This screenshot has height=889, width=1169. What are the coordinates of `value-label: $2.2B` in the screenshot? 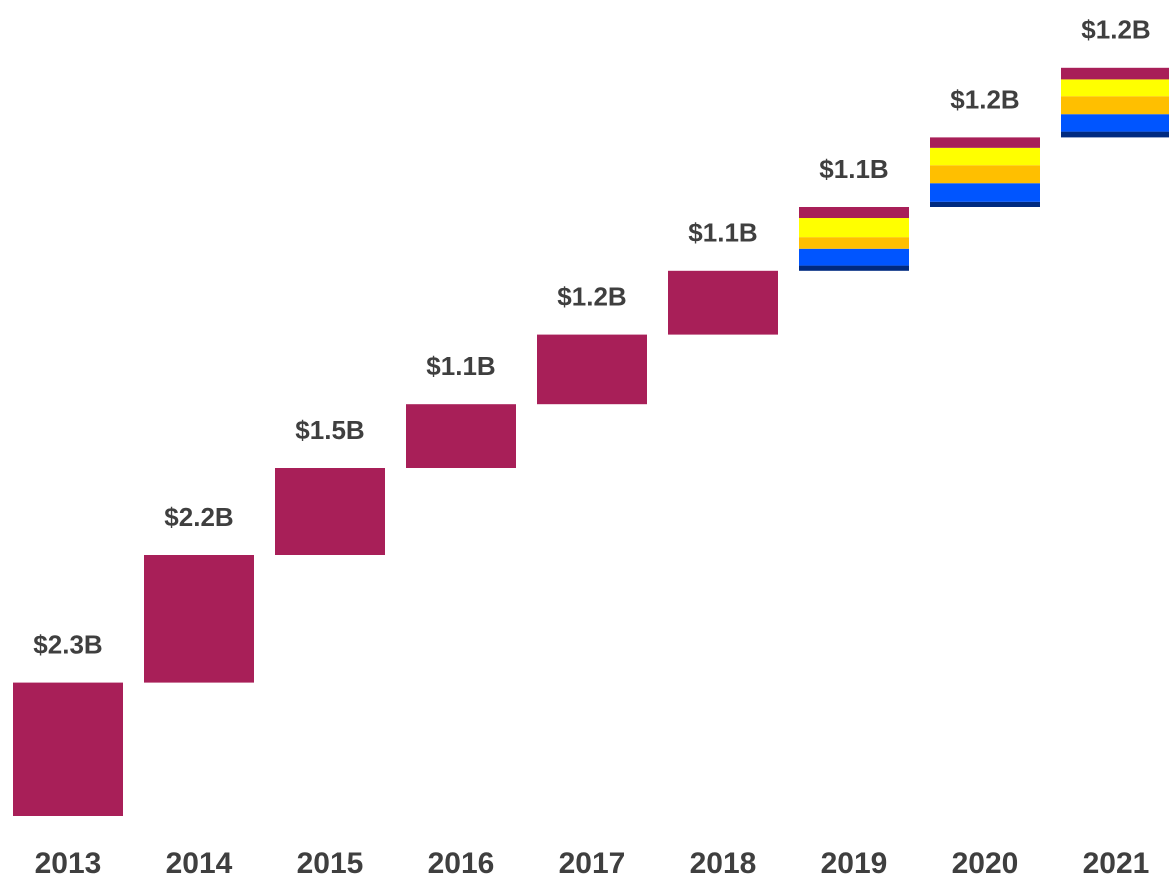 It's located at (198, 517).